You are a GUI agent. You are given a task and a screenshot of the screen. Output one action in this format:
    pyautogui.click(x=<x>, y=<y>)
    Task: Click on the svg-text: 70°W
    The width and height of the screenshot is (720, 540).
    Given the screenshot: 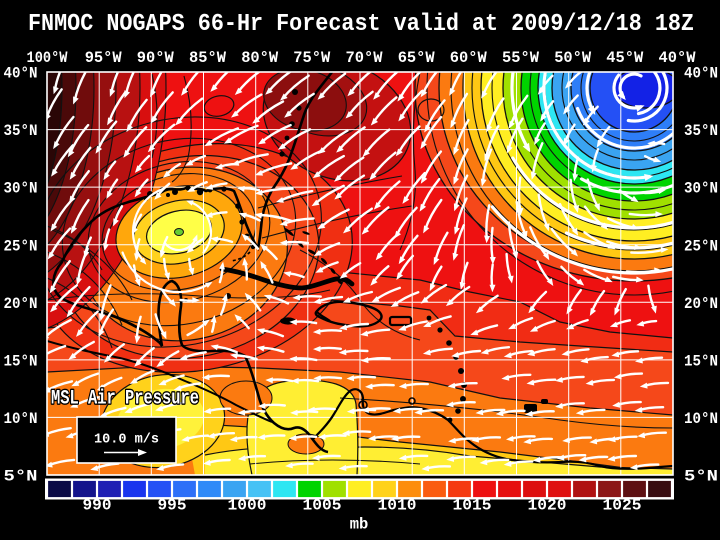 What is the action you would take?
    pyautogui.click(x=365, y=58)
    